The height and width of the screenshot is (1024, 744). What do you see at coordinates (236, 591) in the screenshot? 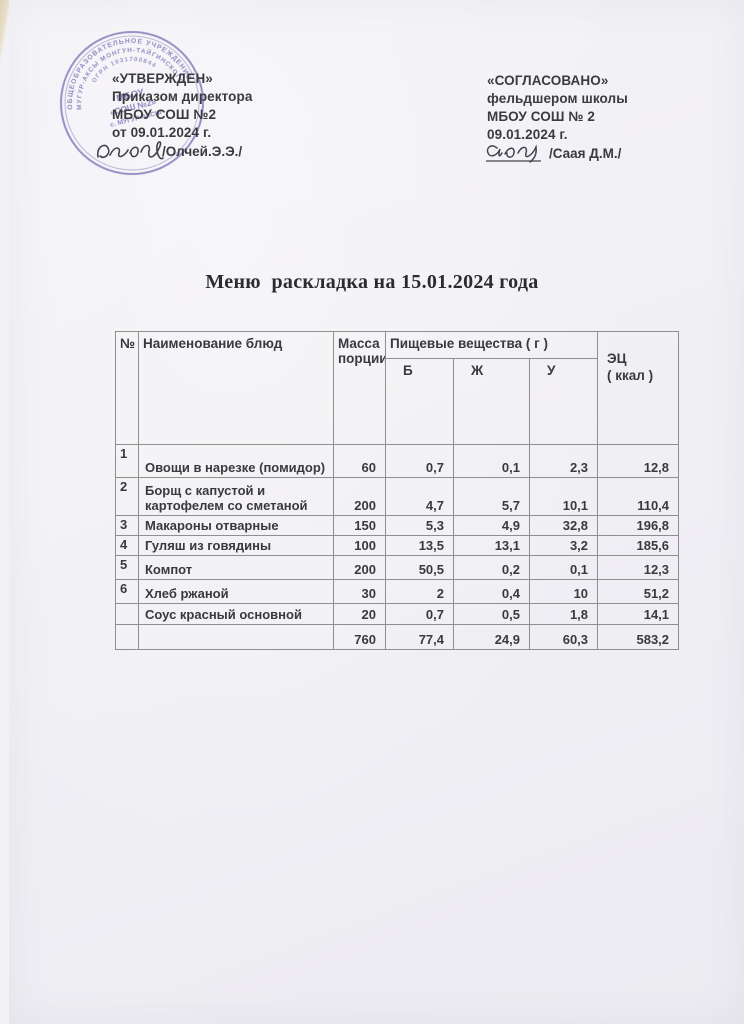
I see `cell-dish-name: Хлеб ржаной` at bounding box center [236, 591].